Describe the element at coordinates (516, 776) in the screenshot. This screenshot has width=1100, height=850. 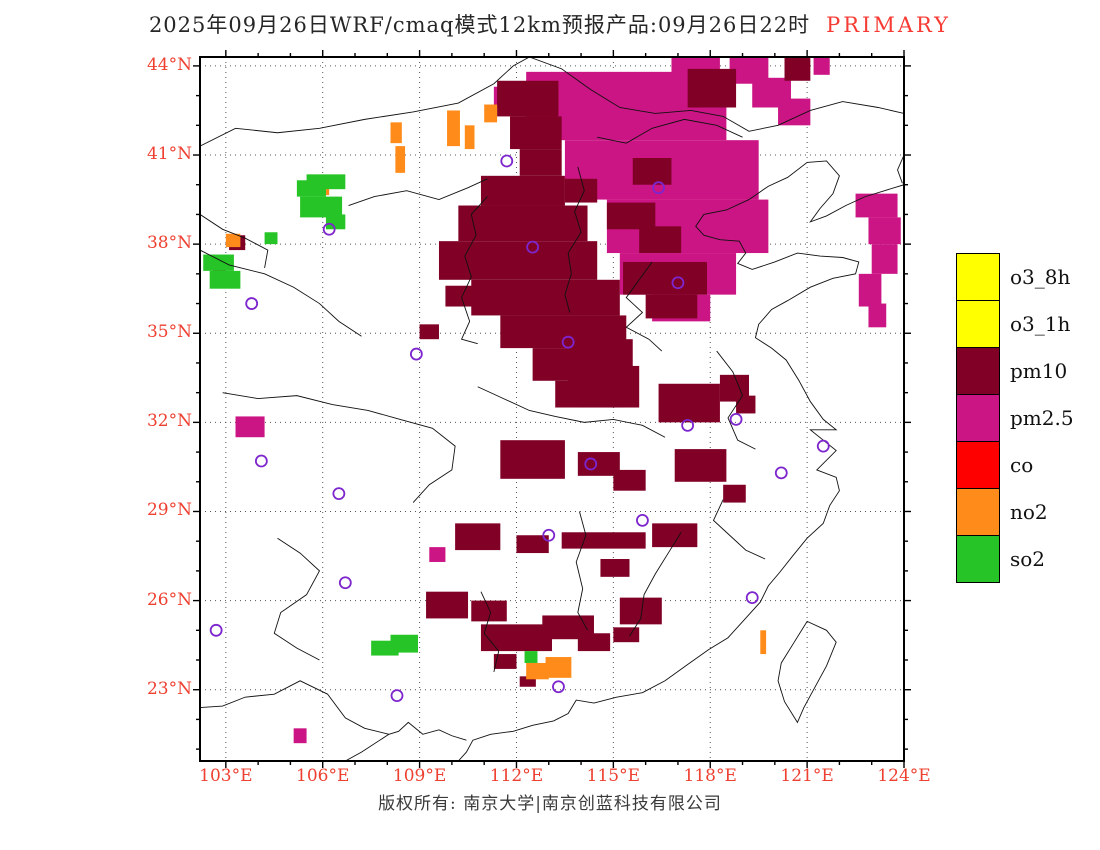
I see `lon-tick-label: 112°E` at that location.